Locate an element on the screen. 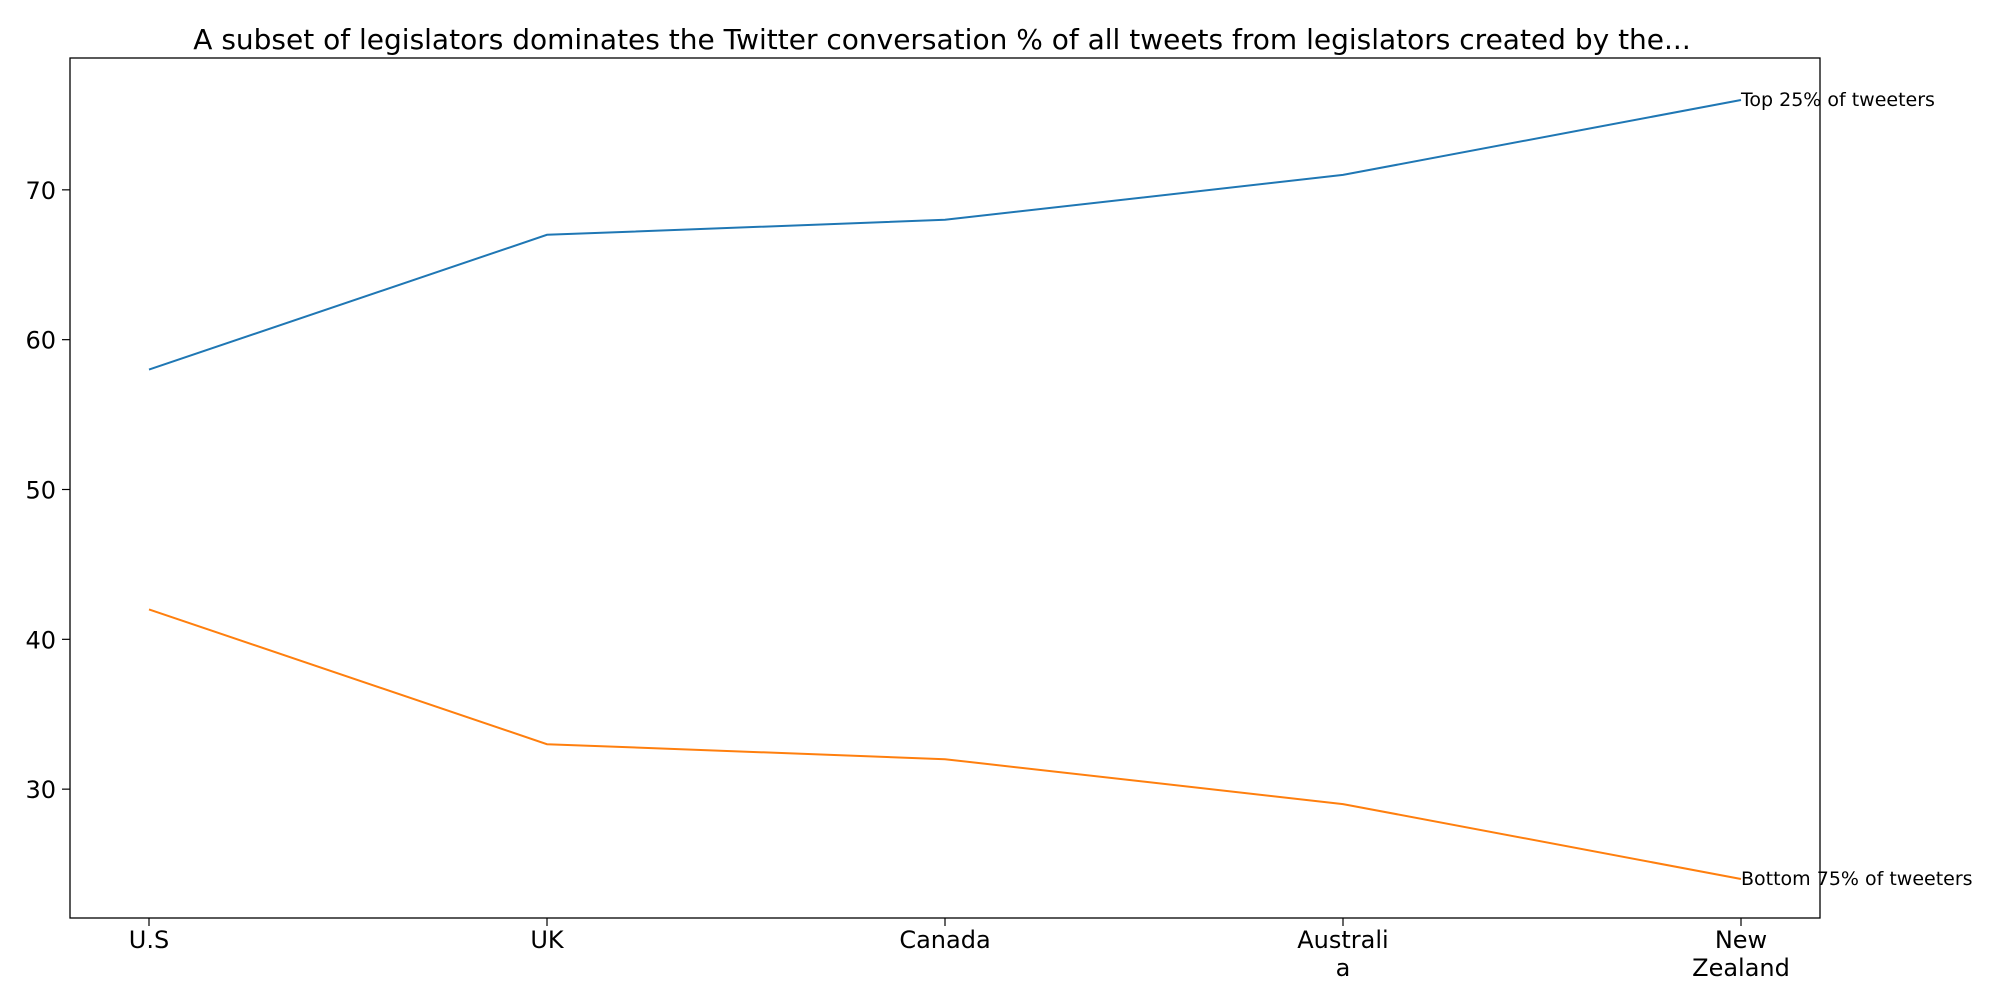 This screenshot has width=2000, height=1004. series-end-label: Top 25% of tweeters is located at coordinates (1837, 100).